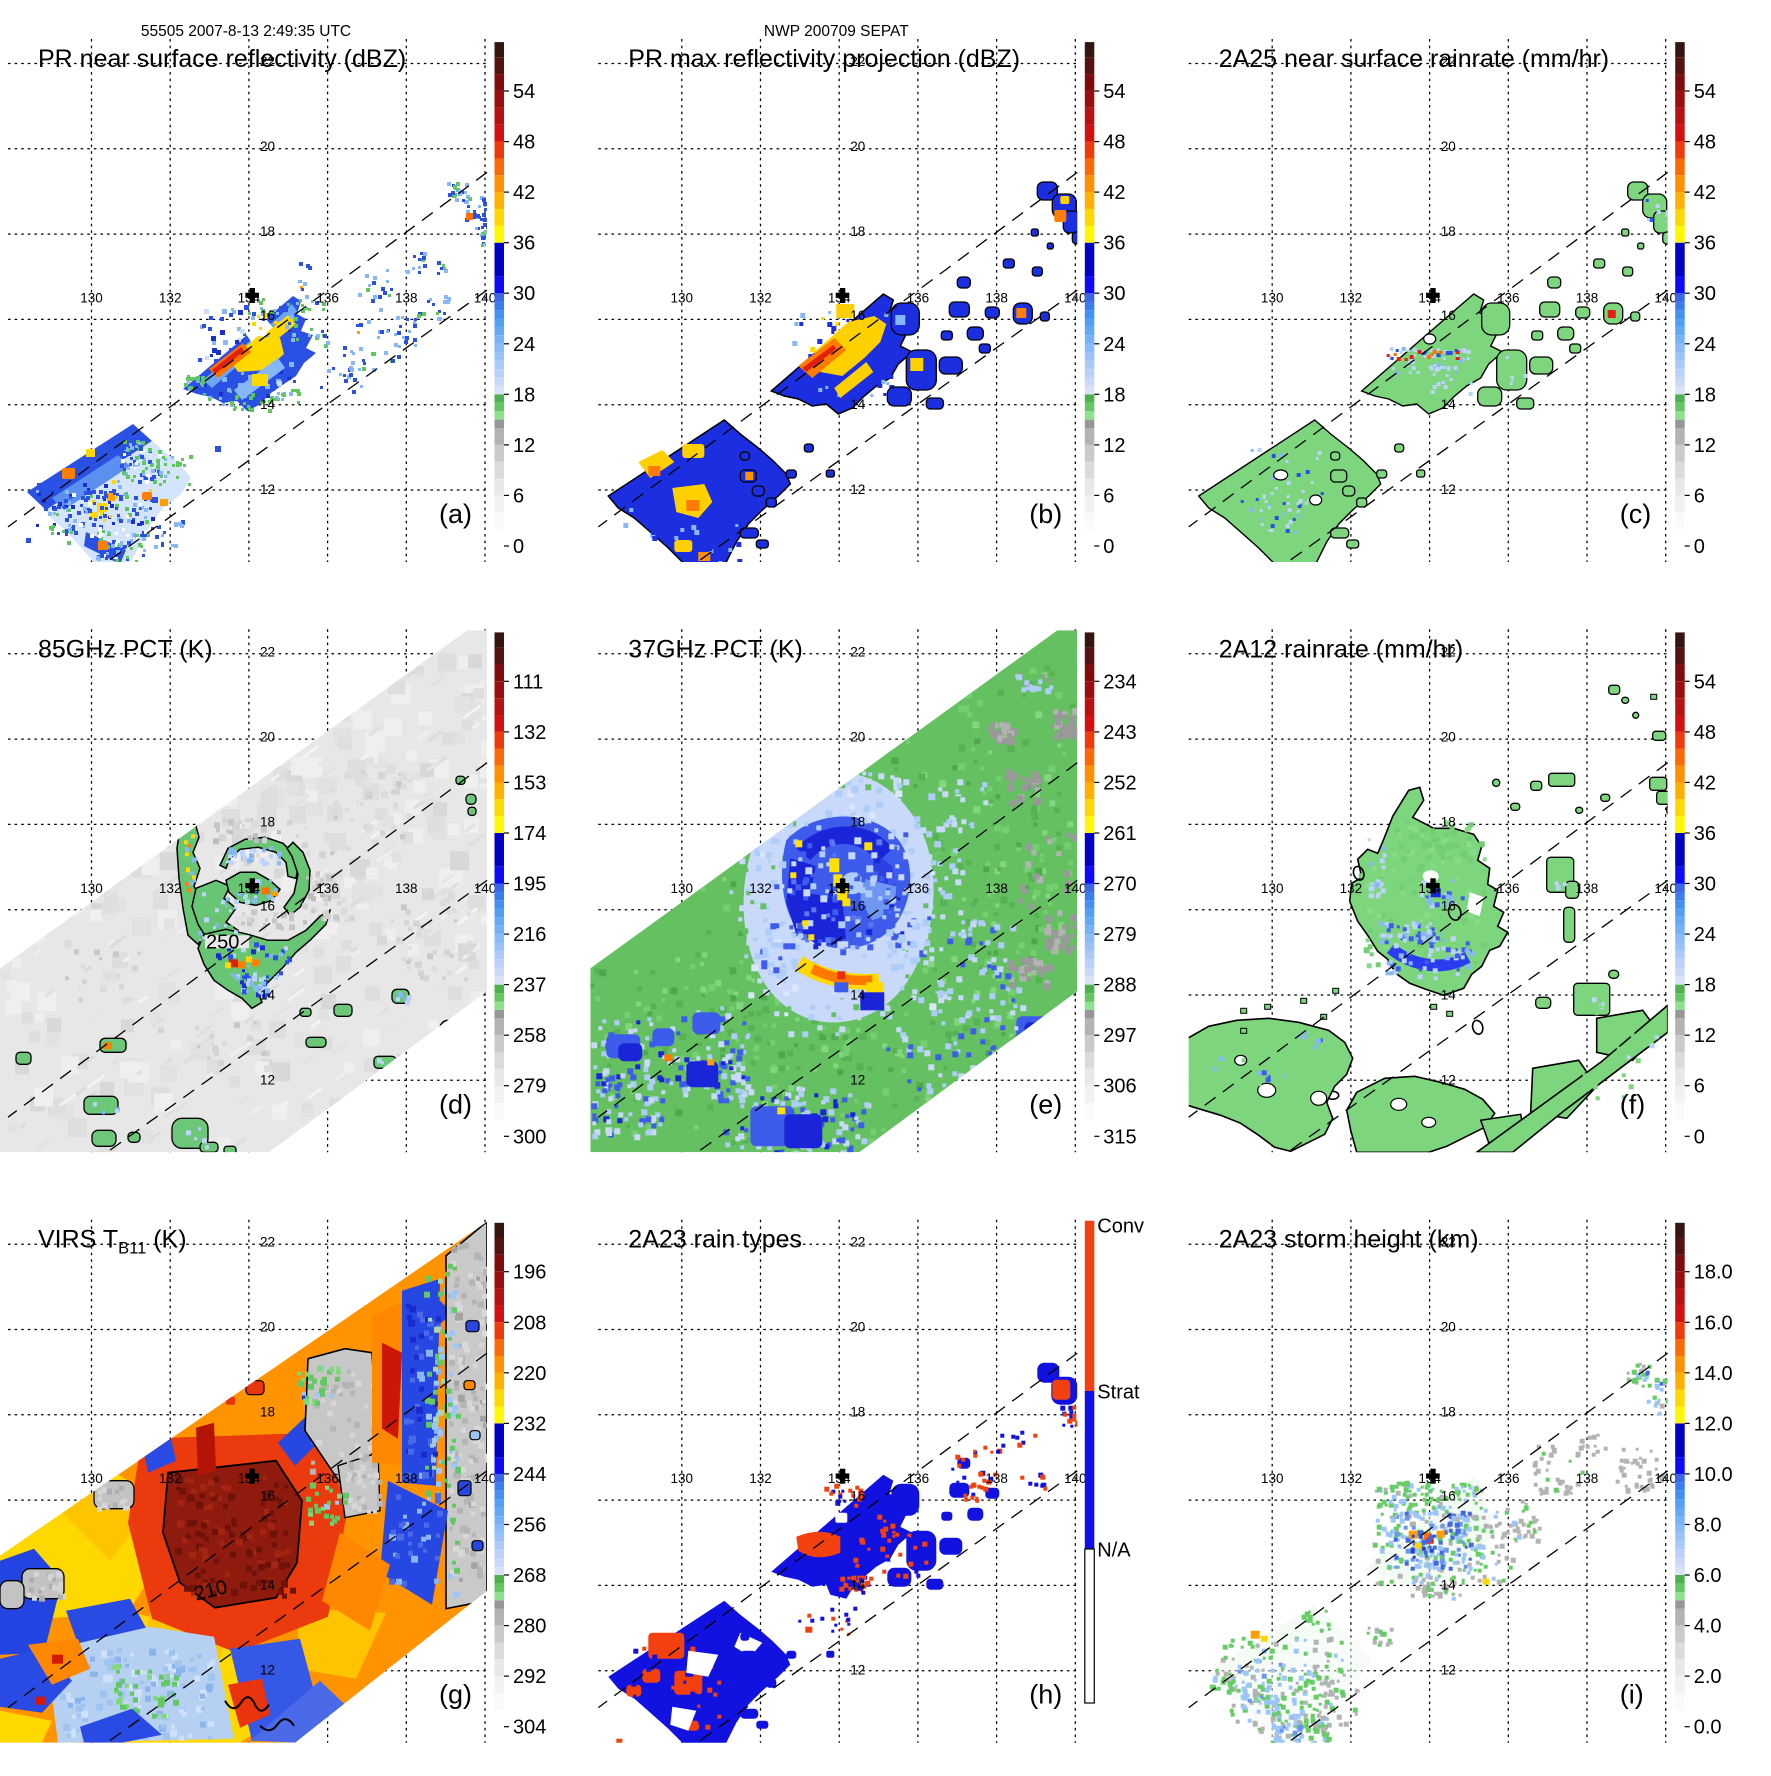 This screenshot has height=1776, width=1771. What do you see at coordinates (1119, 1137) in the screenshot?
I see `svg-text: 315` at bounding box center [1119, 1137].